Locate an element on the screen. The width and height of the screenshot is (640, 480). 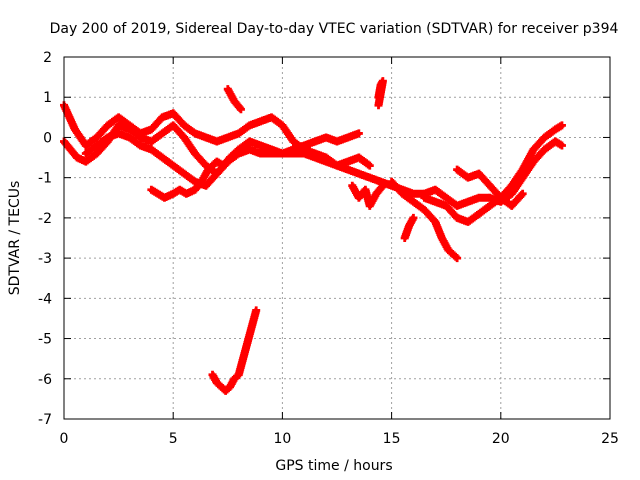
y-tick-label: 2 is located at coordinates (47, 58).